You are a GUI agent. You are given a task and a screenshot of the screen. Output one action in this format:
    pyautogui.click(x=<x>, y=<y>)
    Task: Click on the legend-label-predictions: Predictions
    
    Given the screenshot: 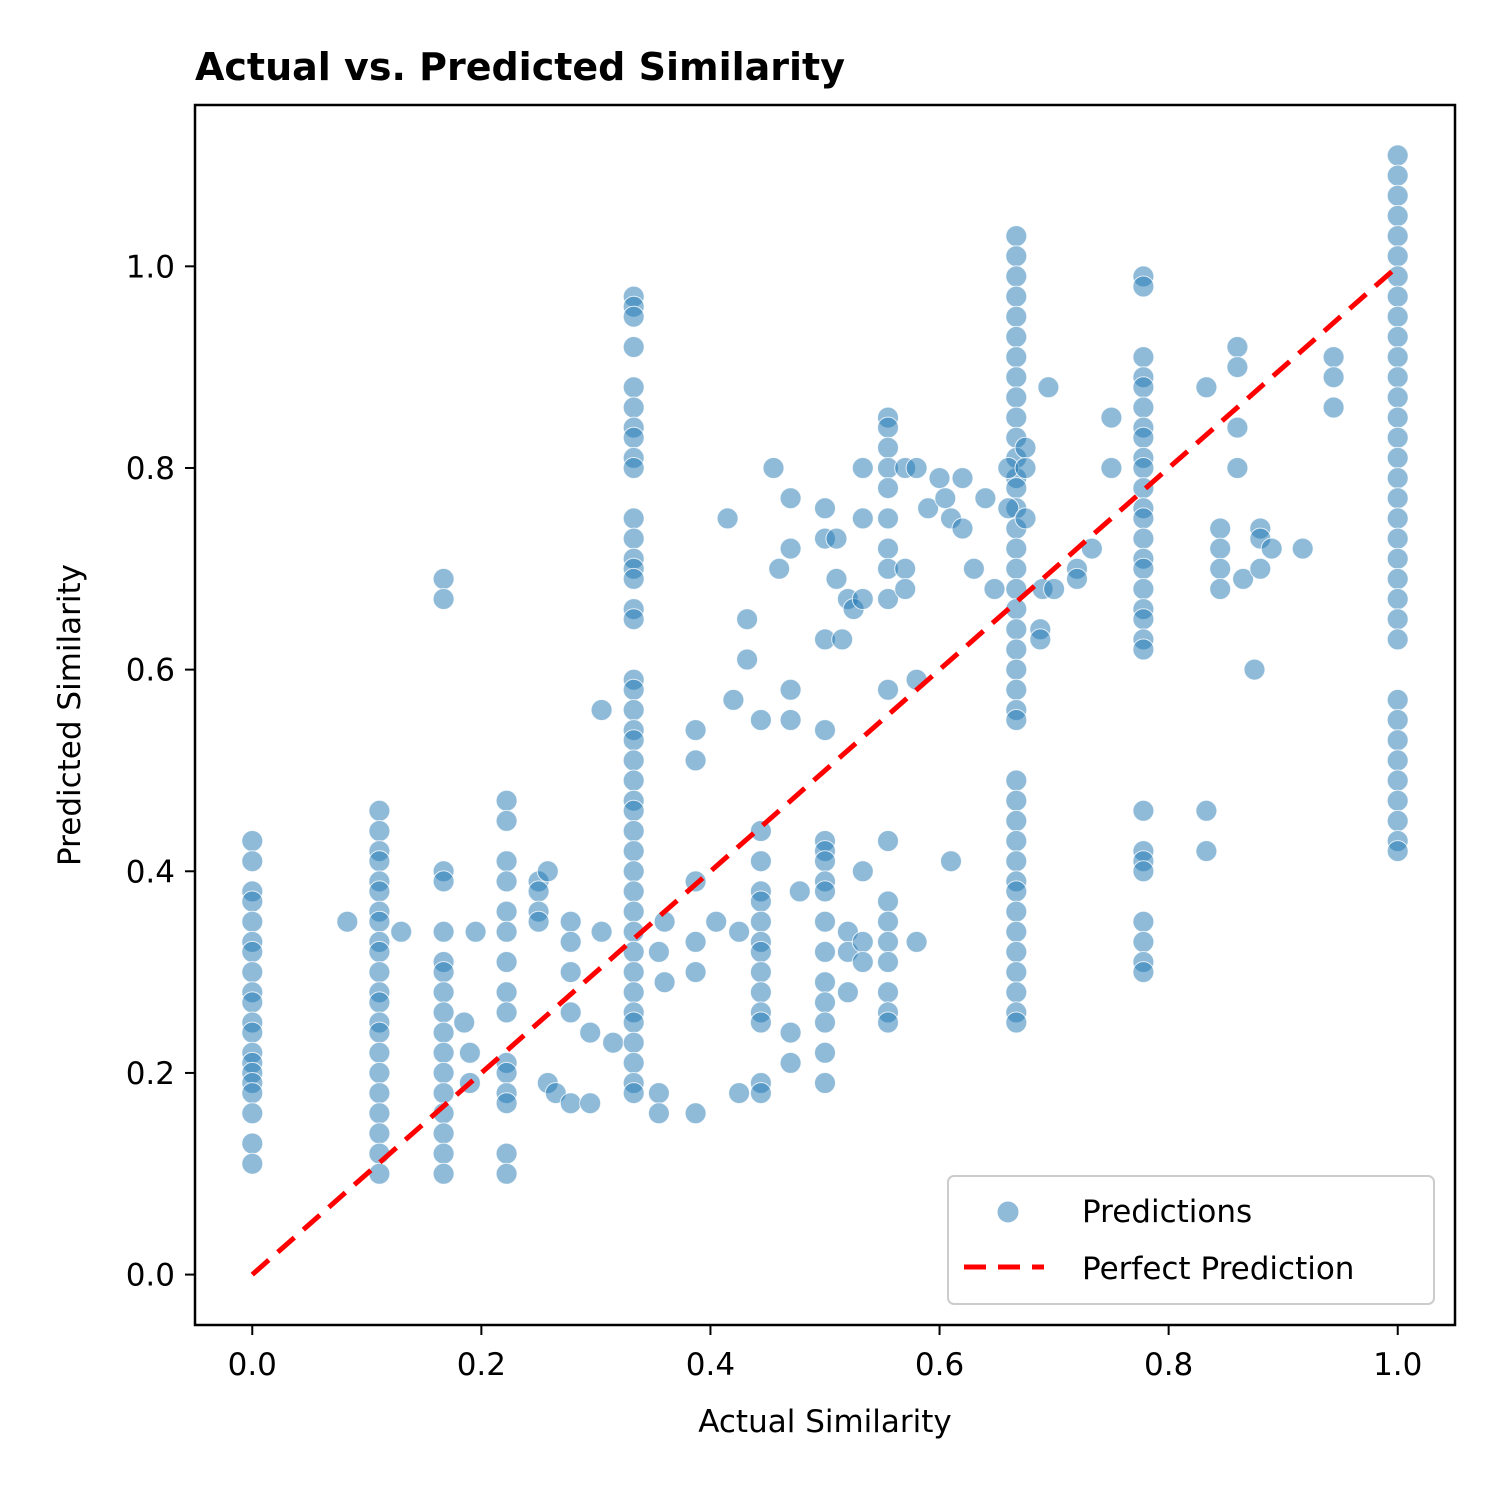 What is the action you would take?
    pyautogui.click(x=1167, y=1212)
    